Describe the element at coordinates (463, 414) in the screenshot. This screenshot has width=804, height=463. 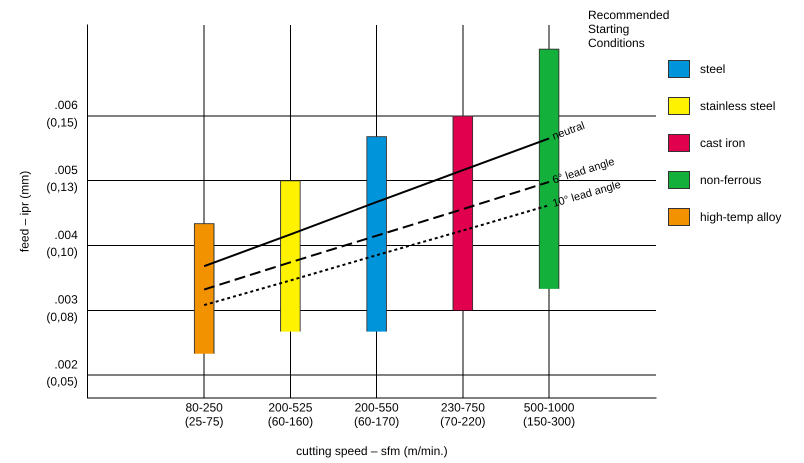
I see `x-tick-label: 230-750 (70-220)` at that location.